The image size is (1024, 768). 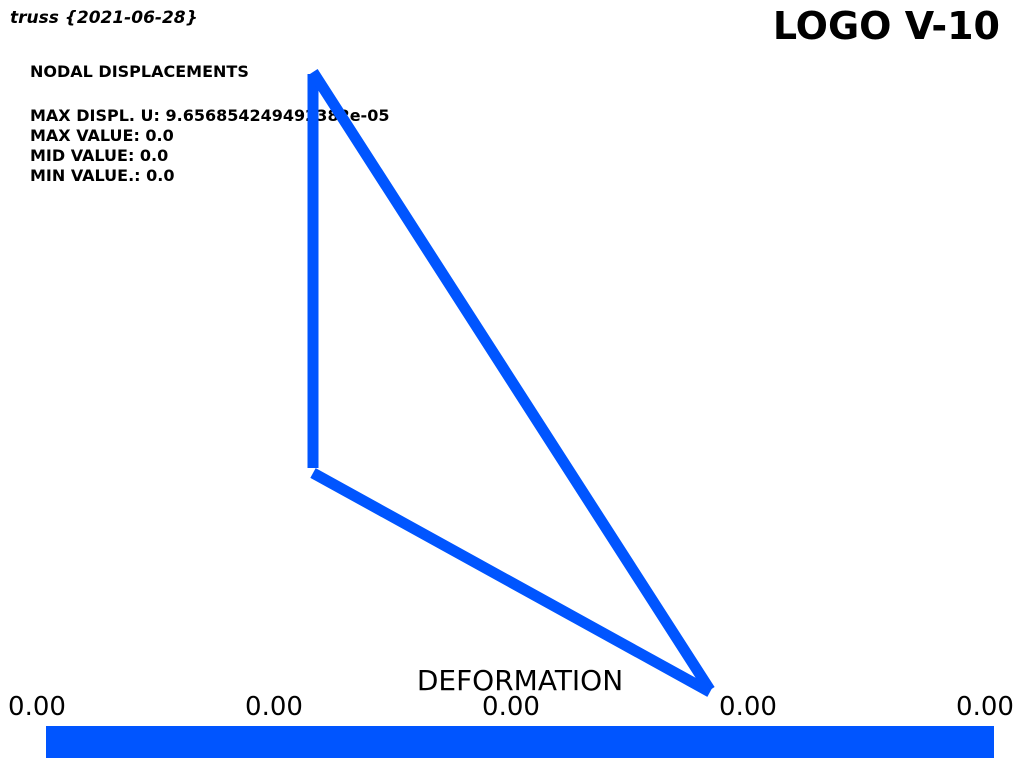 I want to click on scalar-bar-tick-3: 0.00, so click(x=748, y=707).